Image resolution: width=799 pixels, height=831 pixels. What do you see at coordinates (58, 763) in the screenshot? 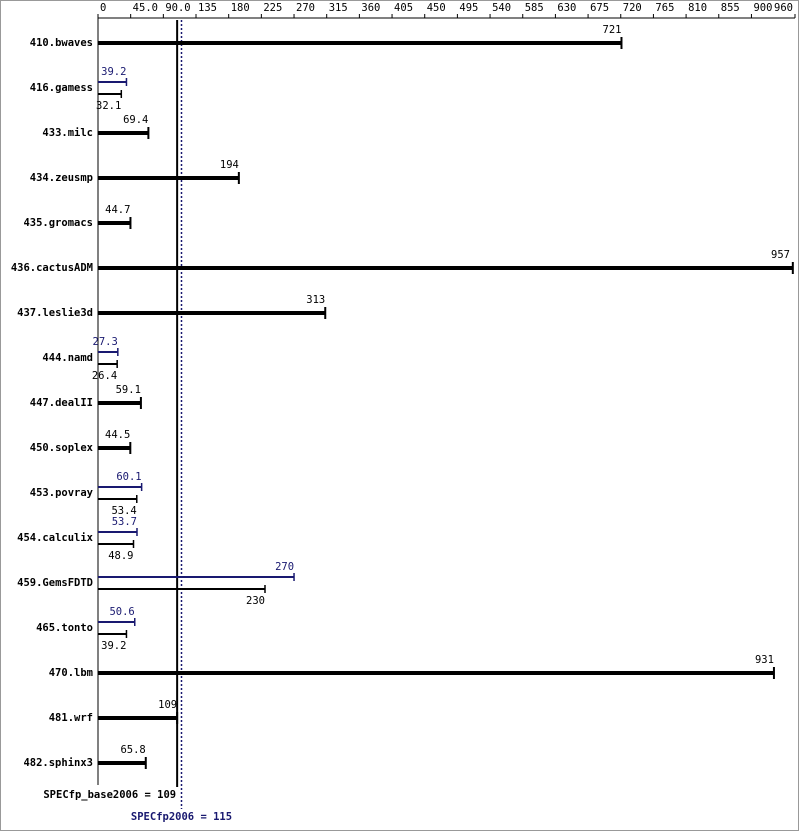
I see `category-label: 482.sphinx3` at bounding box center [58, 763].